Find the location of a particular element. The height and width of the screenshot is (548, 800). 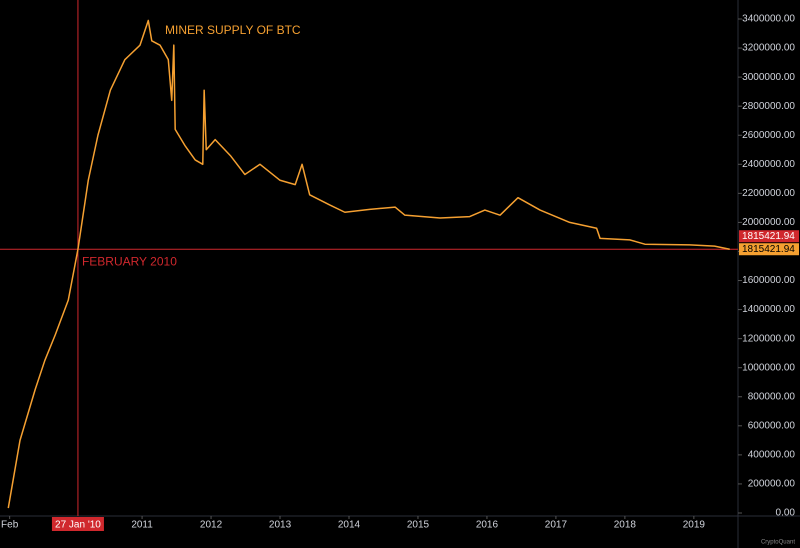

y-tick-label: 2400000.00 is located at coordinates (768, 164).